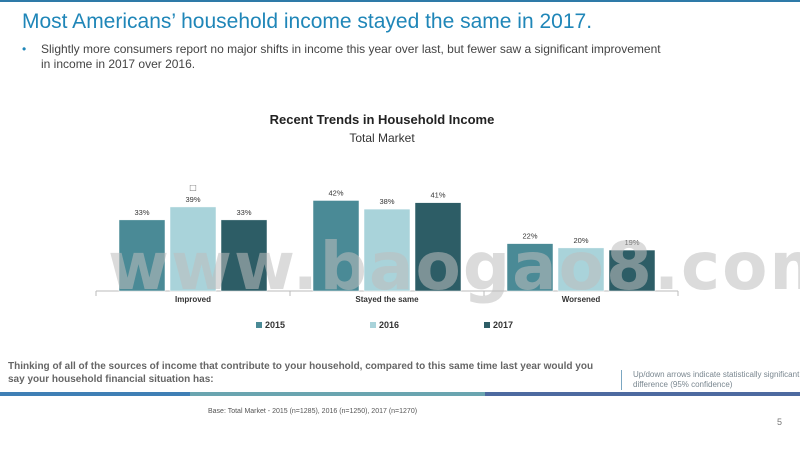 The image size is (800, 450). Describe the element at coordinates (193, 187) in the screenshot. I see `significance-marker: □` at that location.